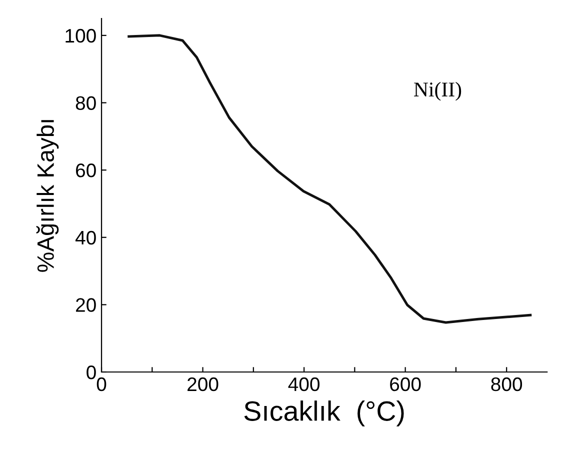 The width and height of the screenshot is (564, 465). What do you see at coordinates (405, 384) in the screenshot?
I see `x-tick-label: 600` at bounding box center [405, 384].